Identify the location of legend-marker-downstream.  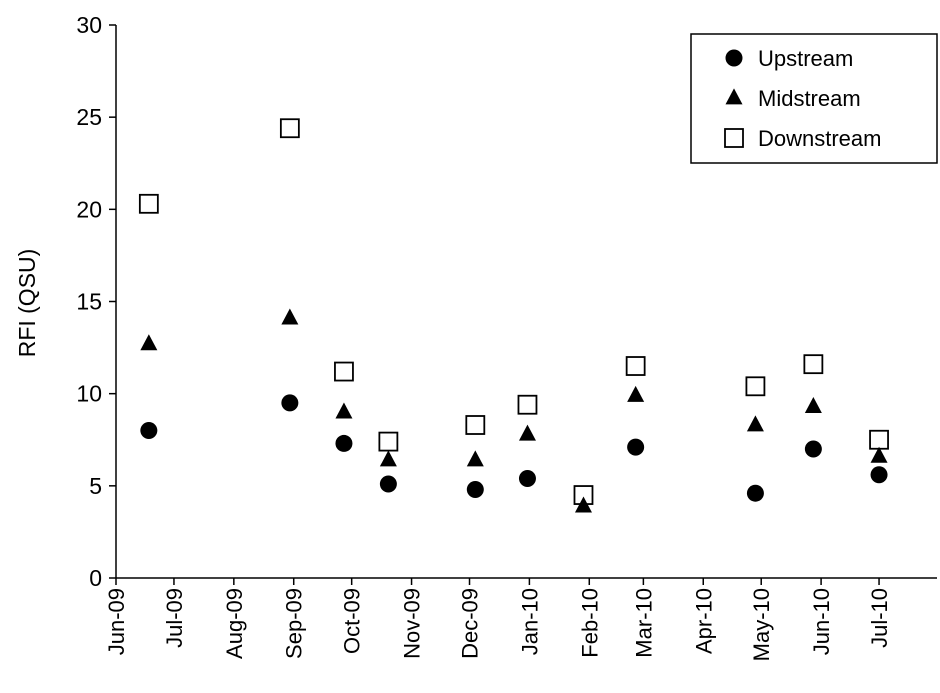
(734, 138).